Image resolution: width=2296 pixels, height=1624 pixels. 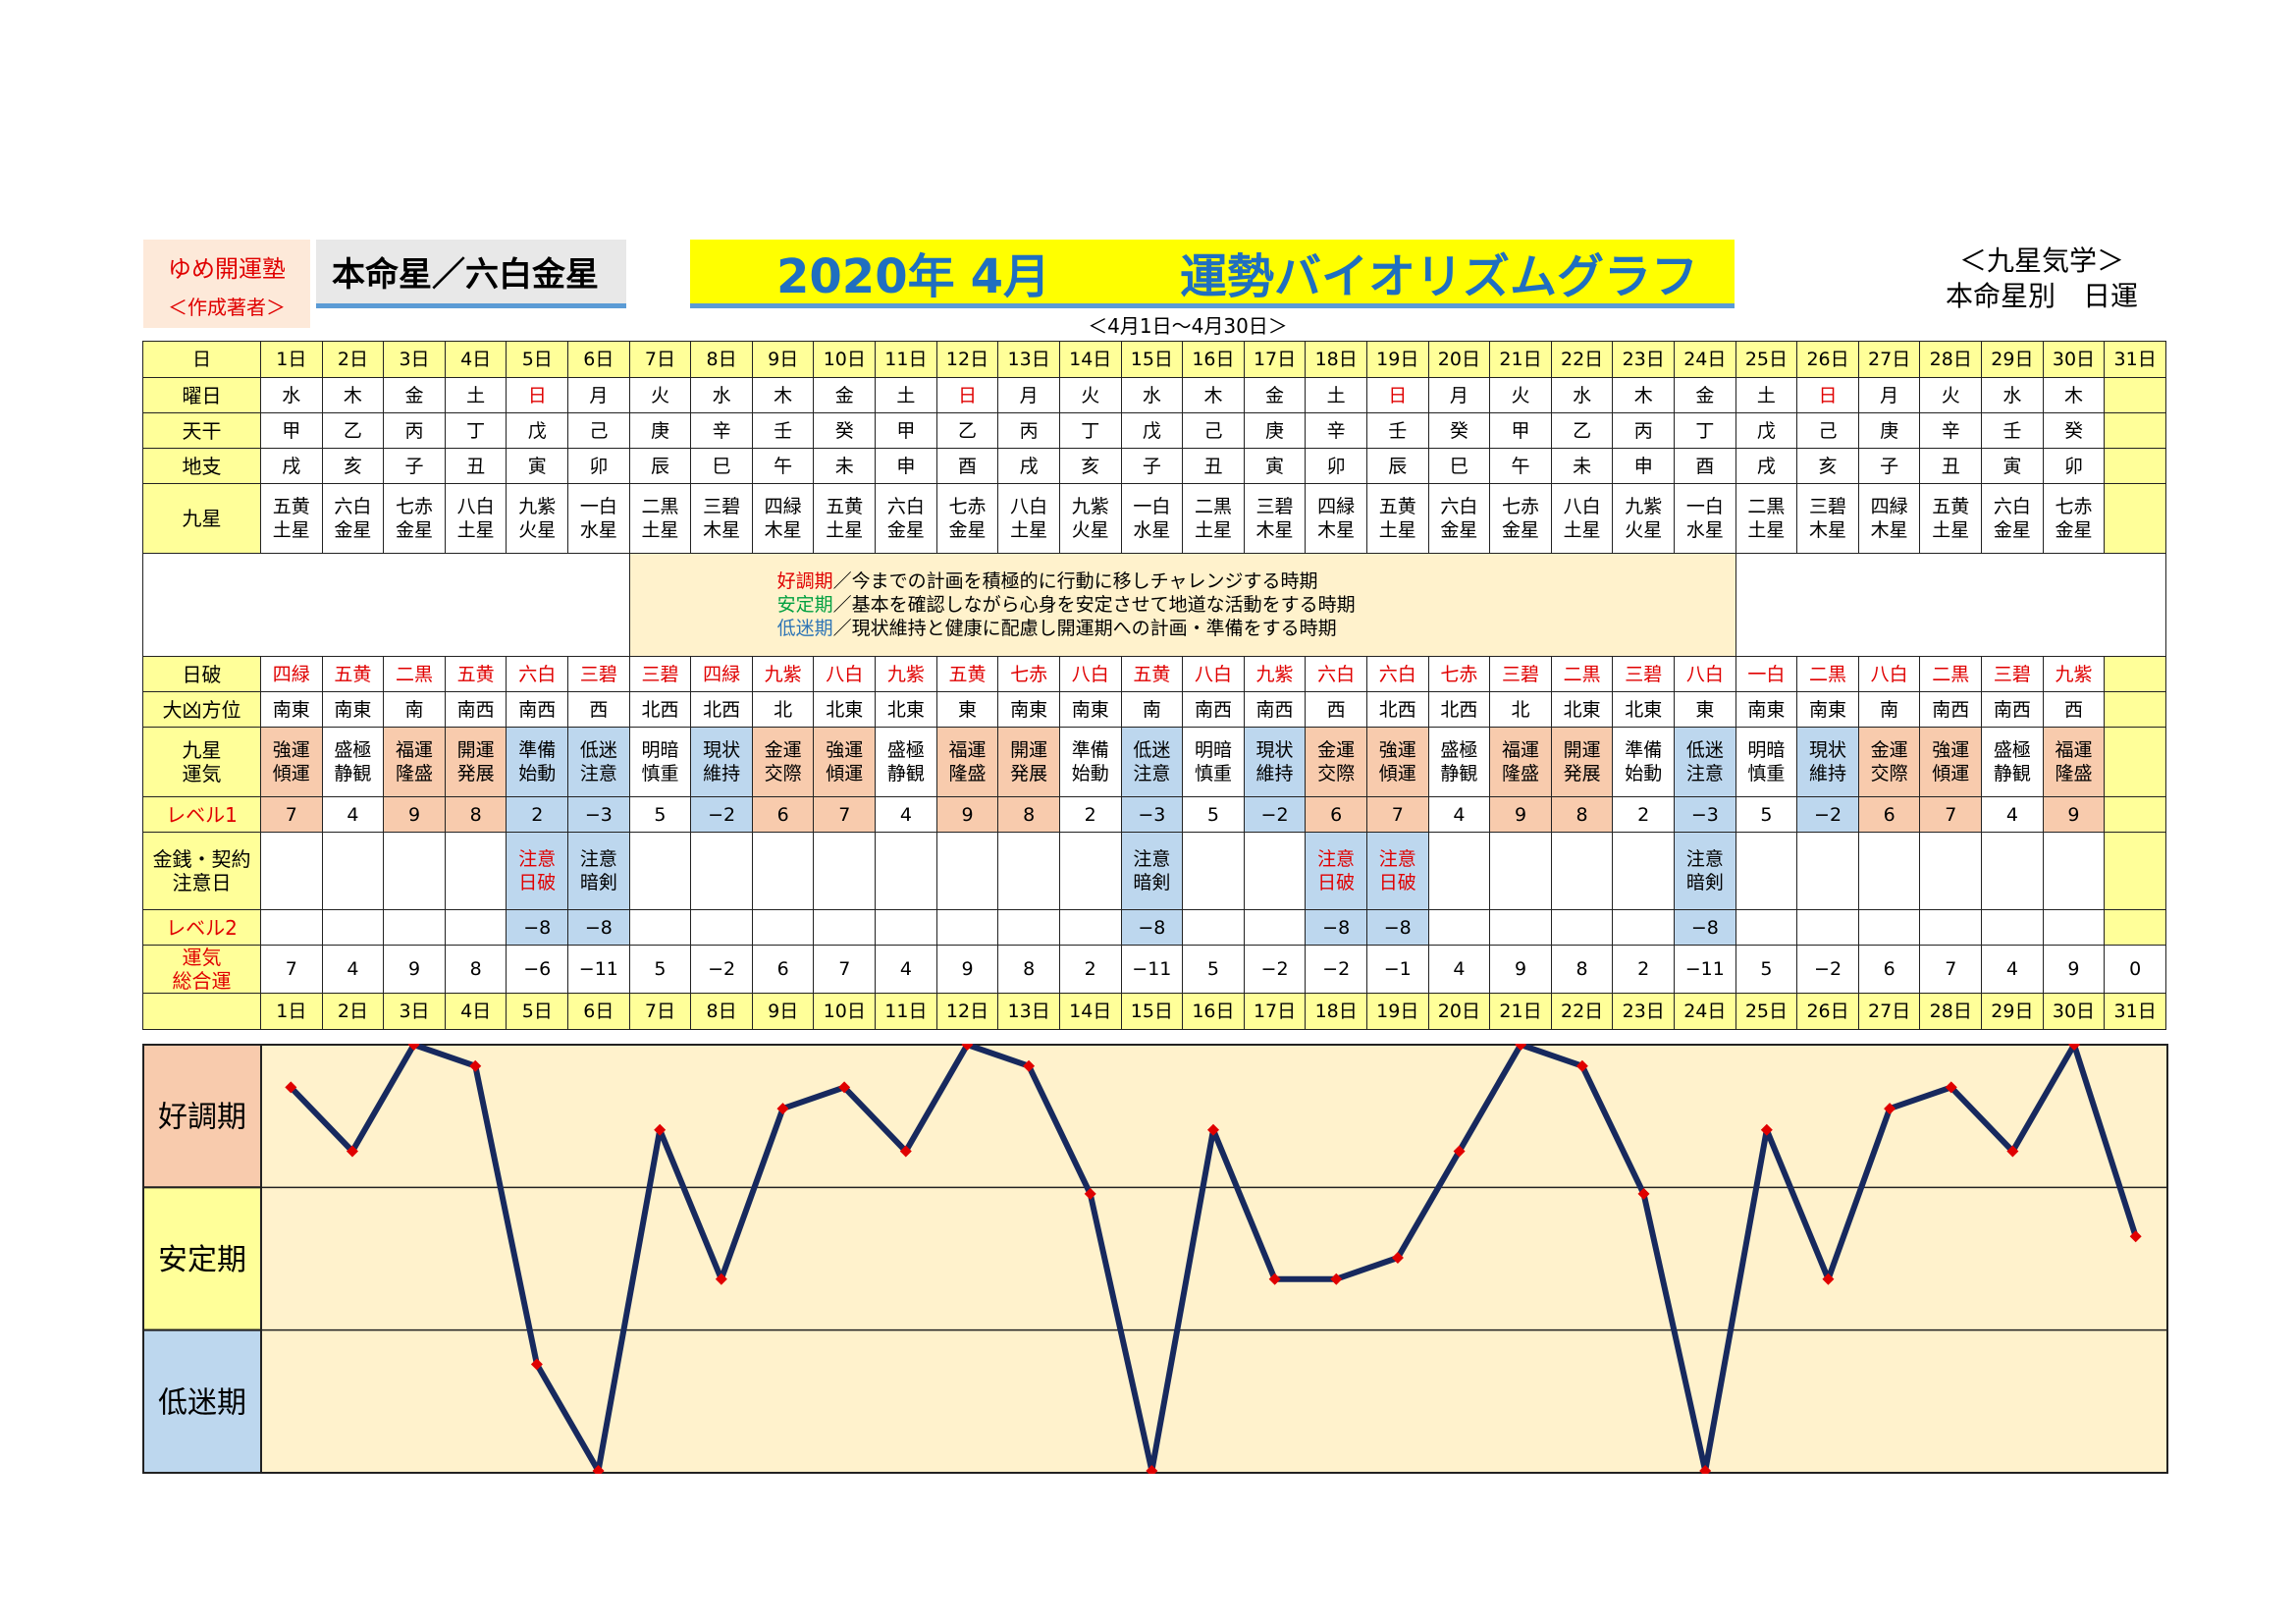 I want to click on days-value: 1日, so click(x=292, y=359).